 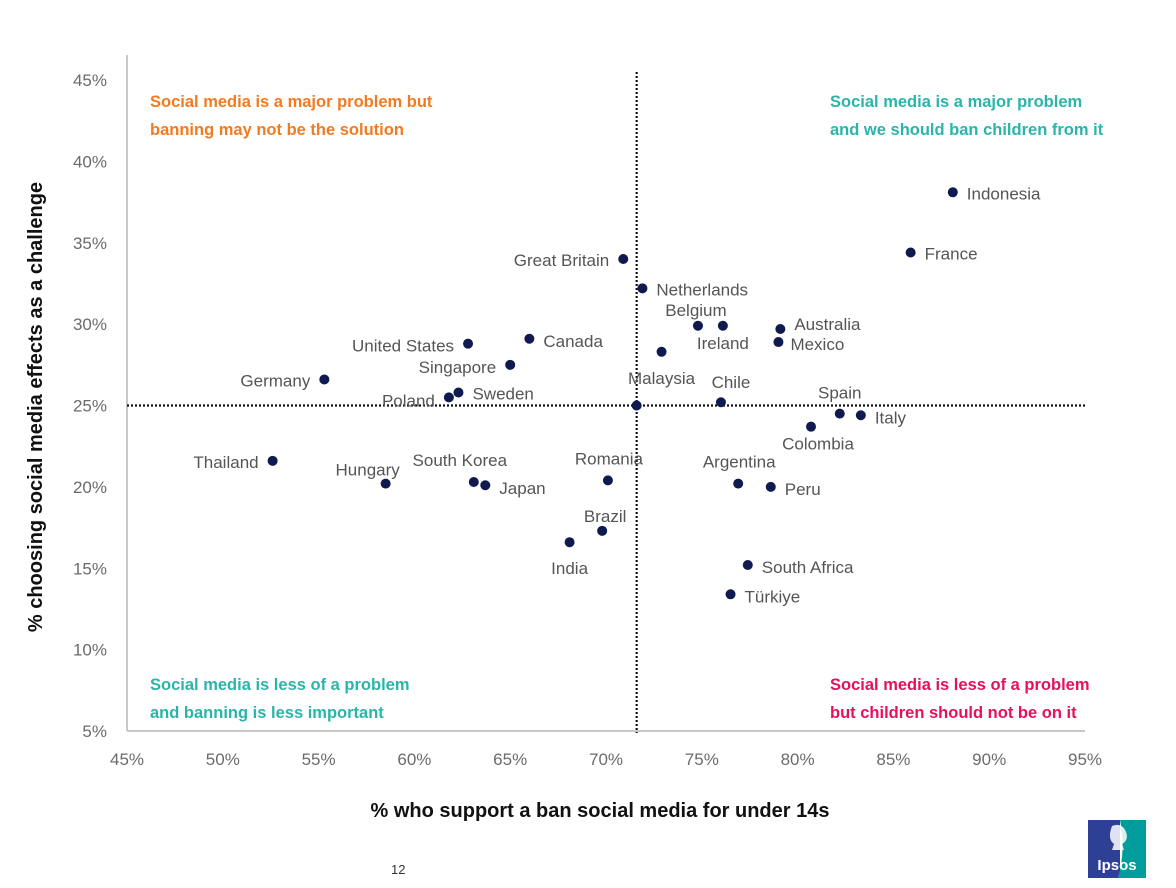 I want to click on point-label-belgium: Belgium, so click(x=695, y=310).